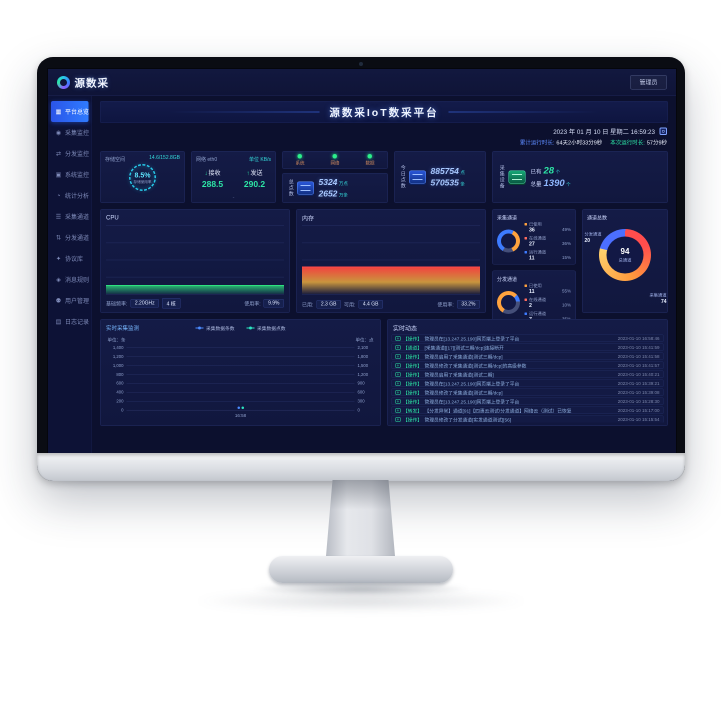 This screenshot has width=721, height=721. I want to click on legend-percent: 49%, so click(566, 229).